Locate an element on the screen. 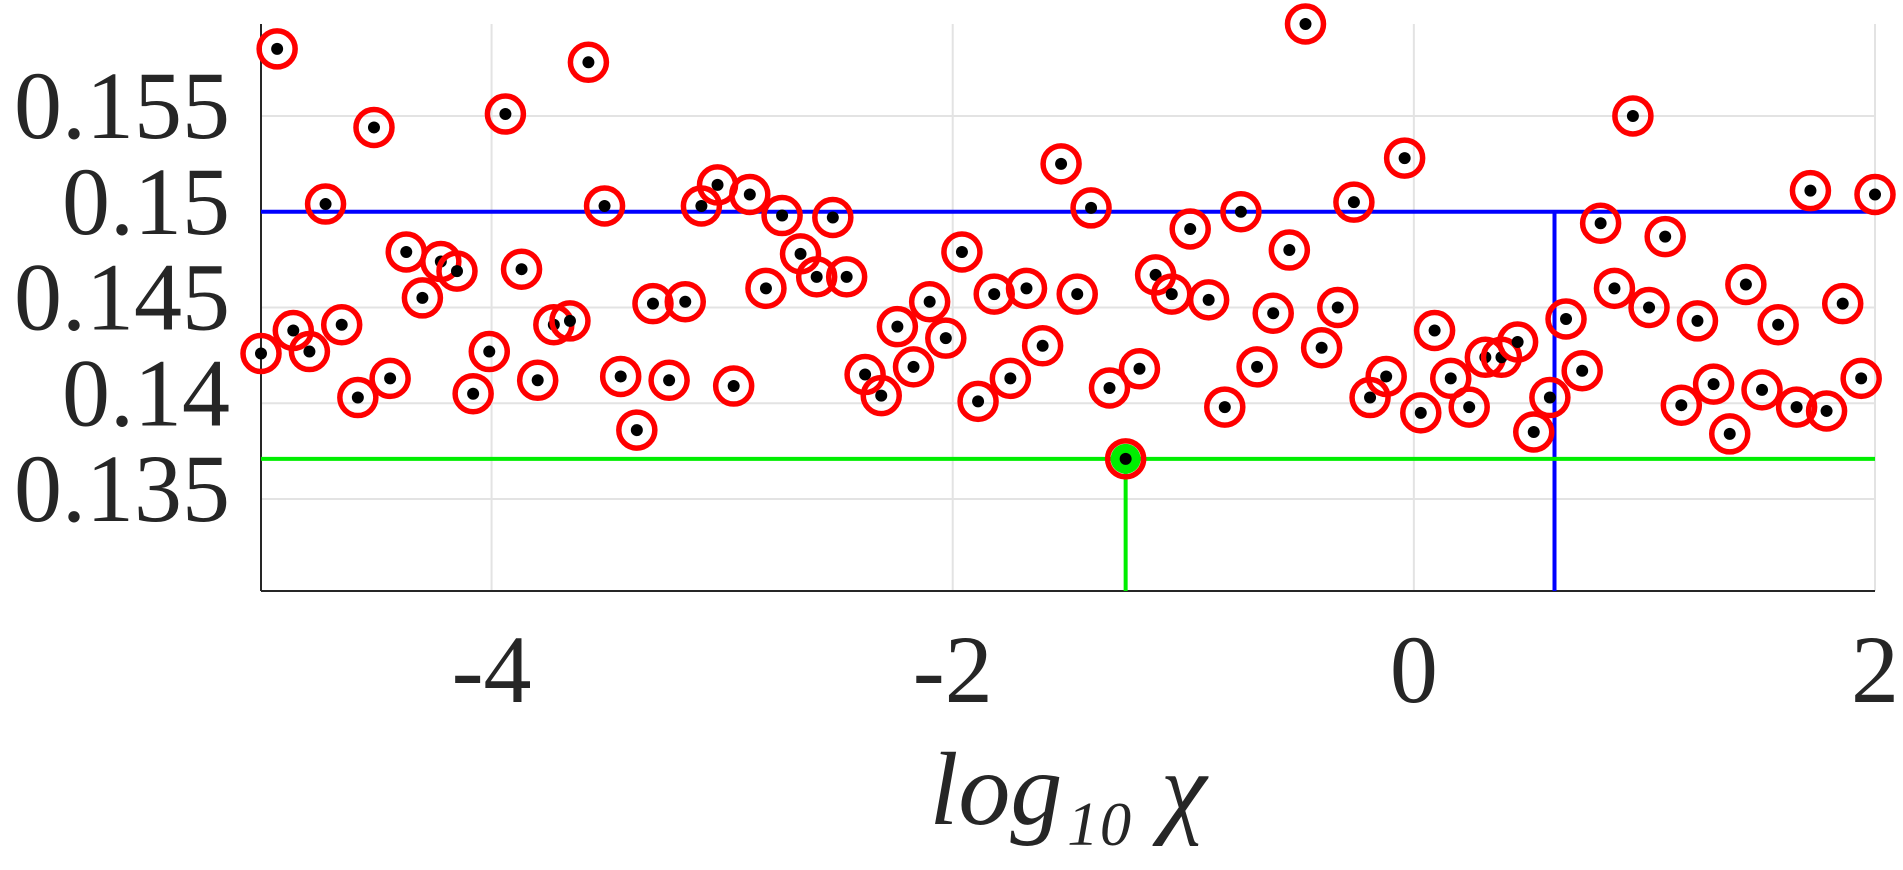 The image size is (1903, 870). y-tick-label: 0.155 is located at coordinates (122, 105).